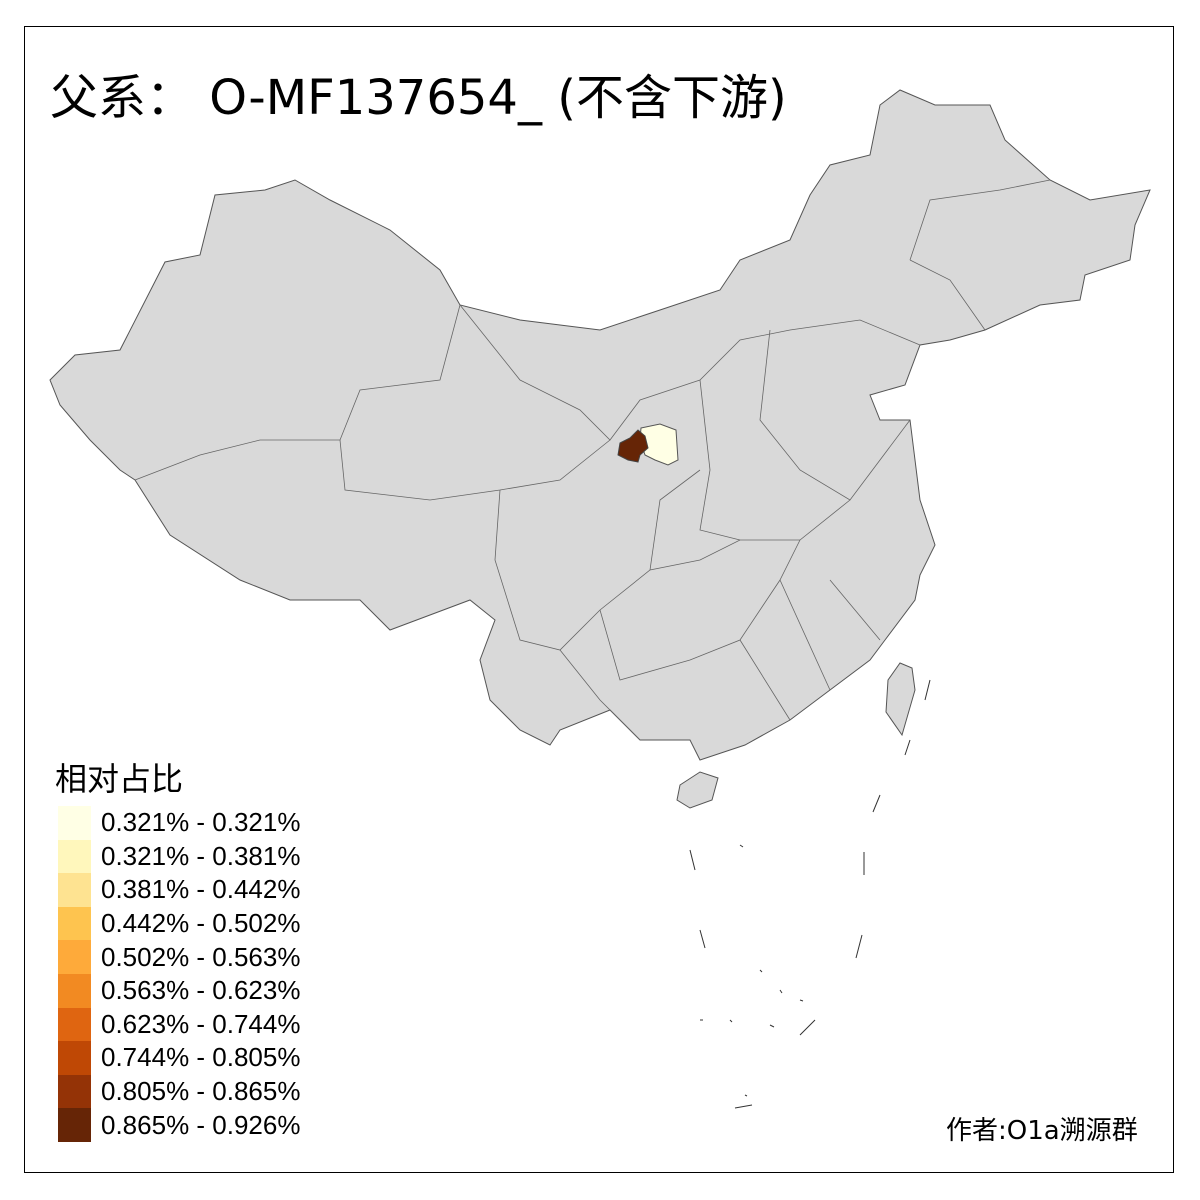 The width and height of the screenshot is (1200, 1200). Describe the element at coordinates (201, 1057) in the screenshot. I see `legend-label: 0.744% - 0.805%` at that location.